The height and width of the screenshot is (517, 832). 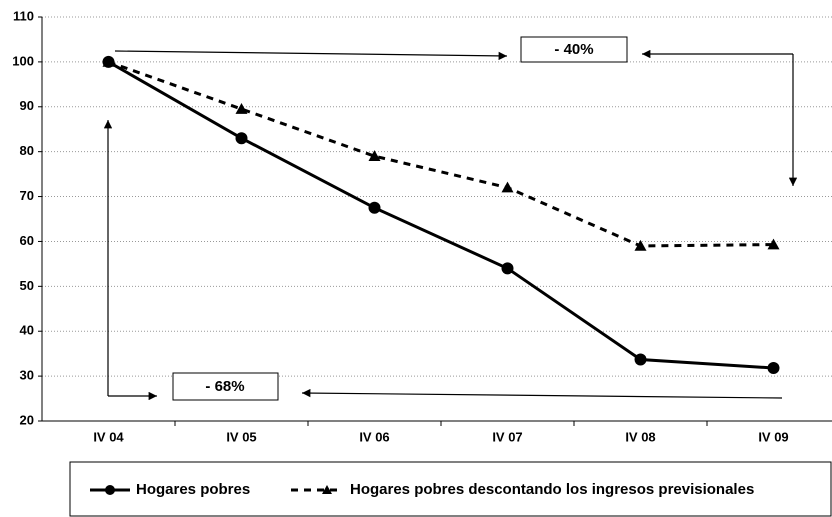 What do you see at coordinates (108, 436) in the screenshot?
I see `x-tick-label: IV 04` at bounding box center [108, 436].